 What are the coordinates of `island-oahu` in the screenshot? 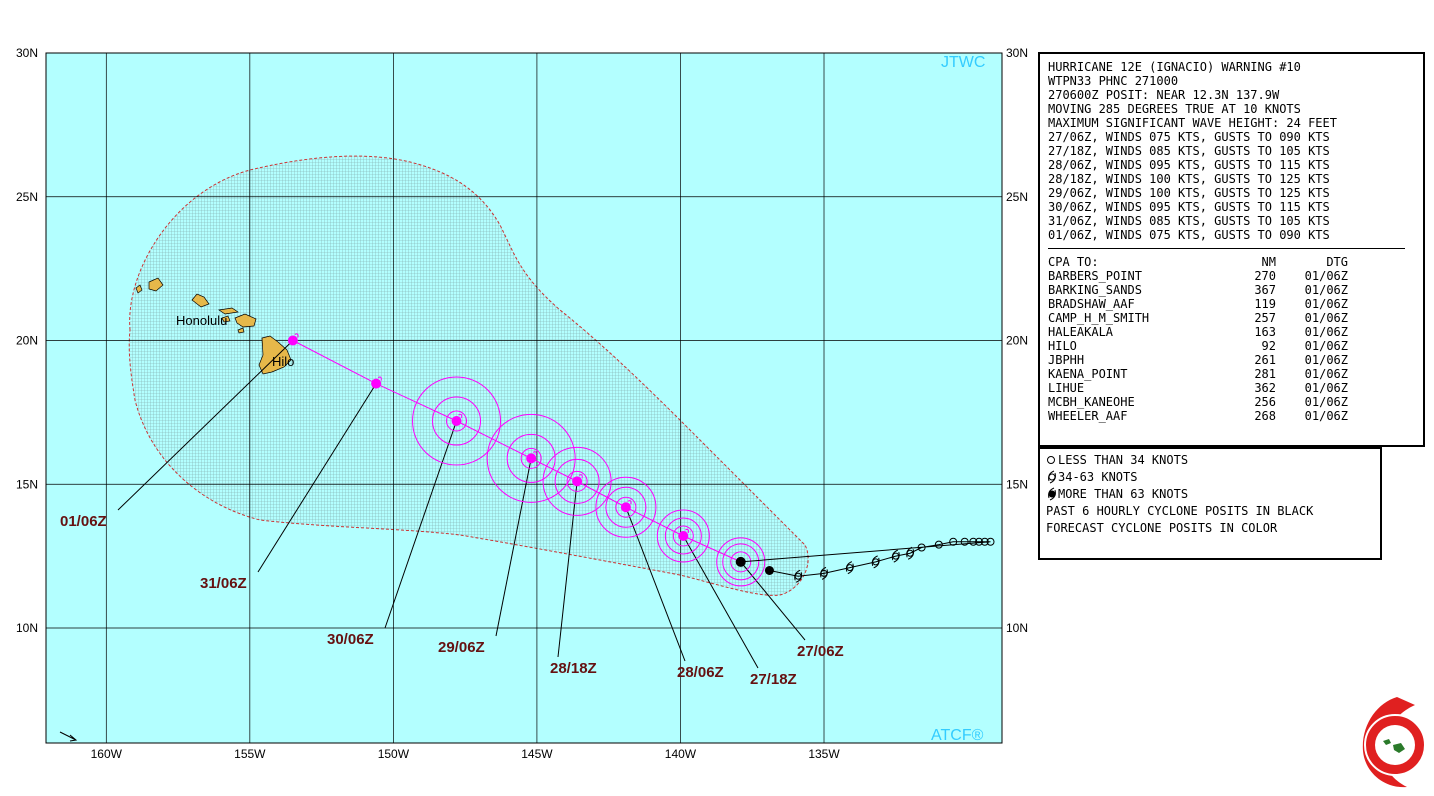 It's located at (200, 300).